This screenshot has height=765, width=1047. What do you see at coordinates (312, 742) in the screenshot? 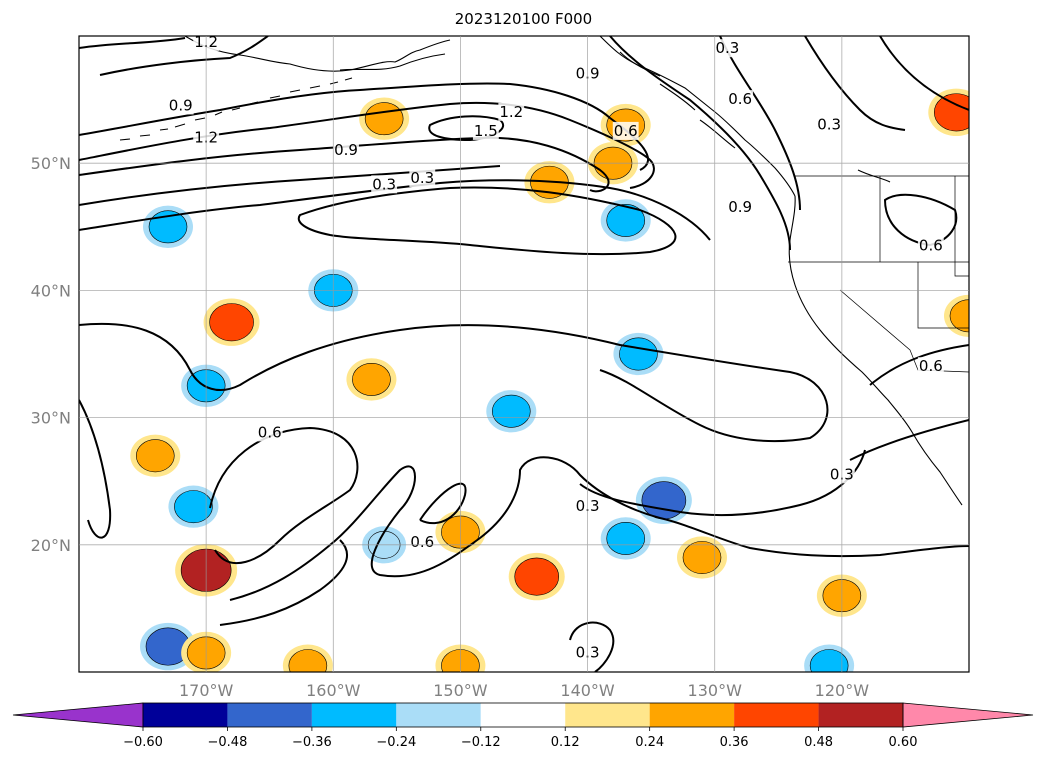
I see `colorbar-tick-label: −0.36` at bounding box center [312, 742].